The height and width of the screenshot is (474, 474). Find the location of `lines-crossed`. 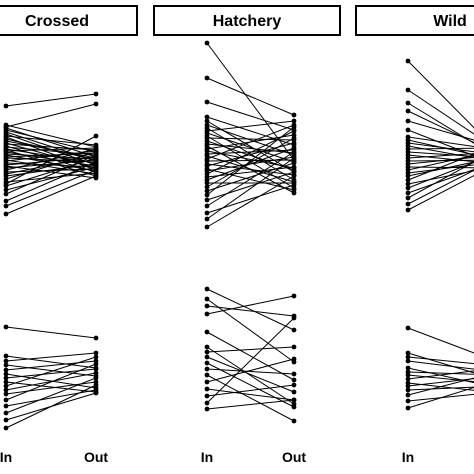

lines-crossed is located at coordinates (51, 261).